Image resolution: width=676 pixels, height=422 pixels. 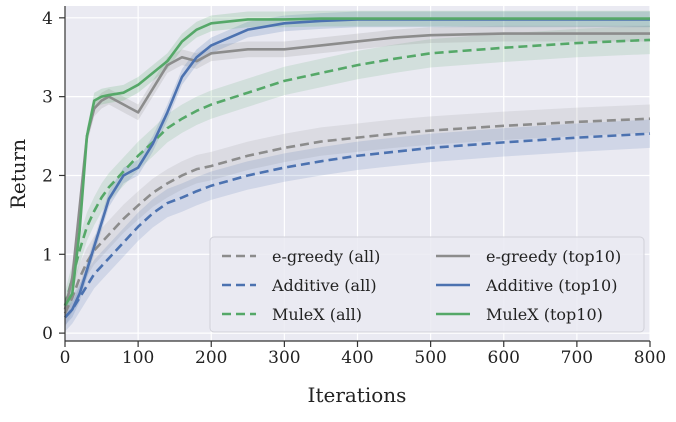 What do you see at coordinates (544, 314) in the screenshot?
I see `legend-label-mulex-top10: MuleX (top10)` at bounding box center [544, 314].